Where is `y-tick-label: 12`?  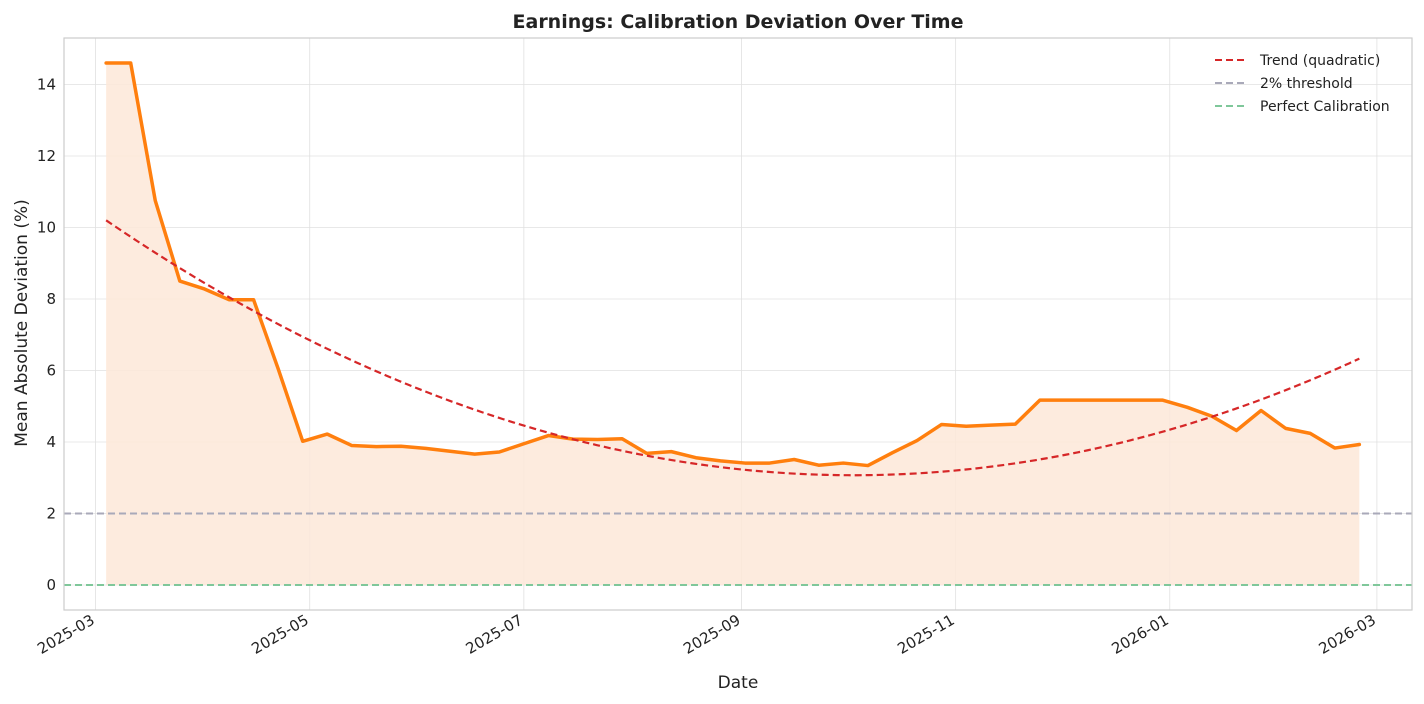
y-tick-label: 12 is located at coordinates (46, 156).